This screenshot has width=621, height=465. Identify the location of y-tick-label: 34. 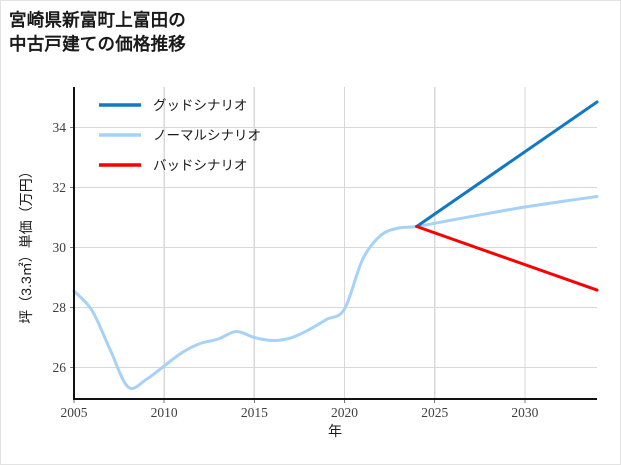
(60, 127).